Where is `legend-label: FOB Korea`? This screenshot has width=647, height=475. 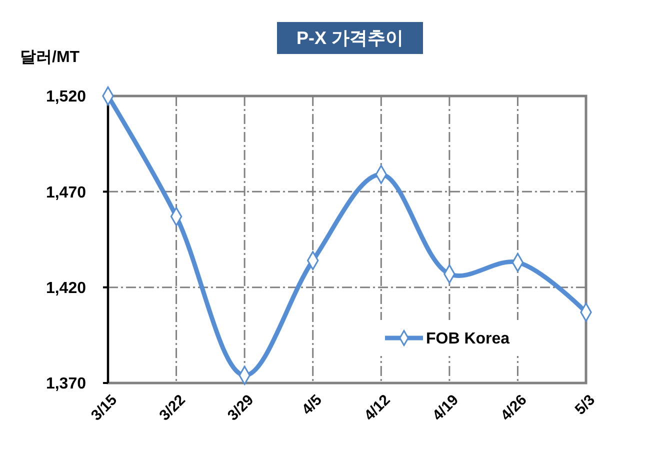 legend-label: FOB Korea is located at coordinates (468, 339).